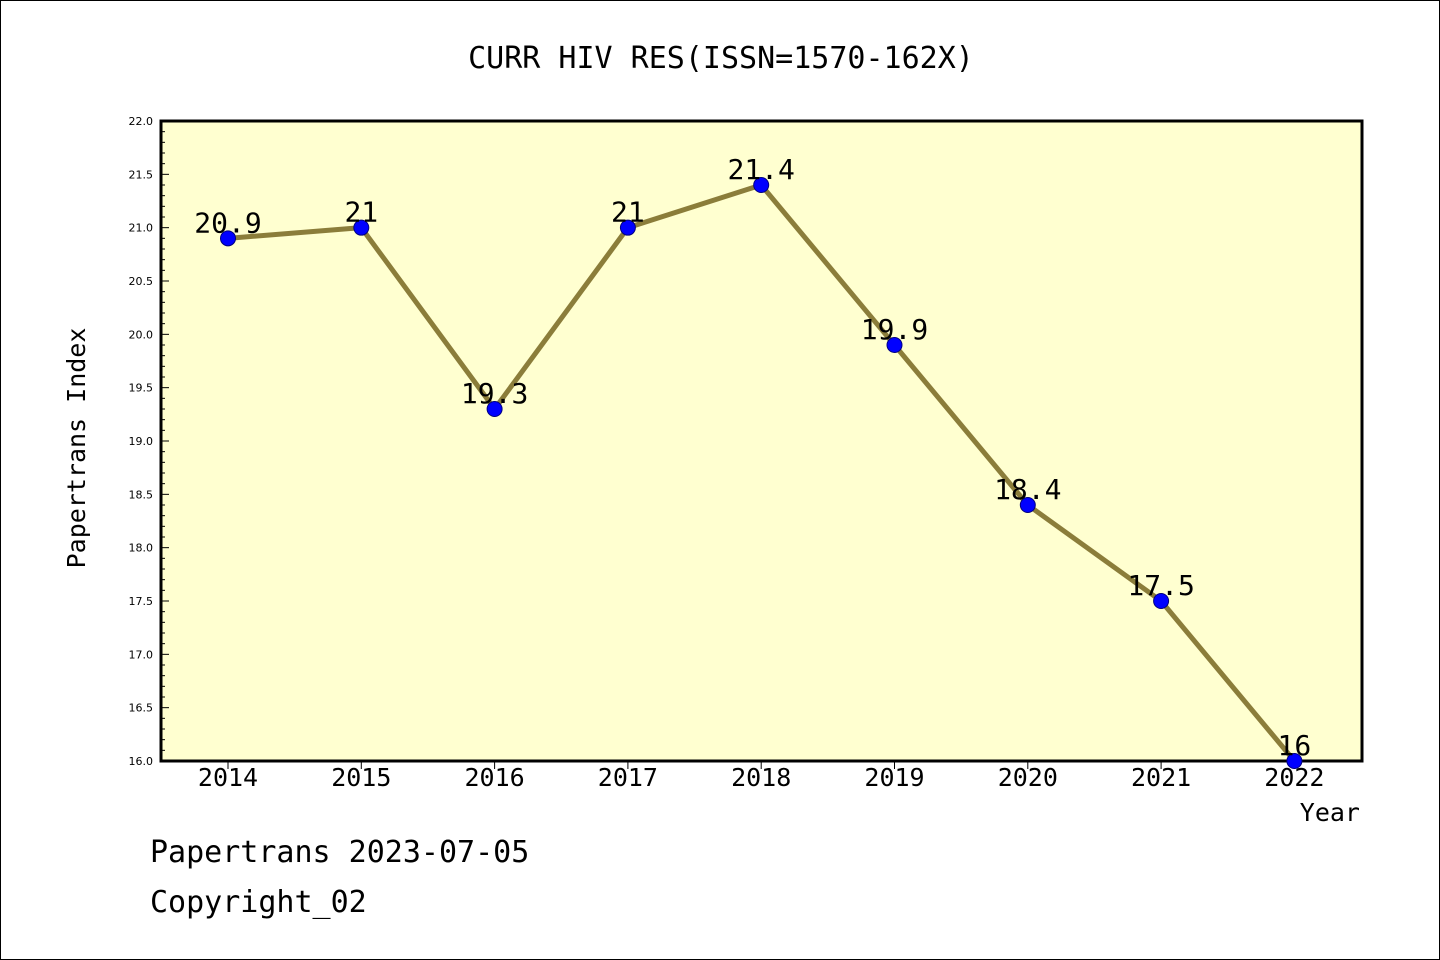 The height and width of the screenshot is (960, 1440). I want to click on y-axis-label: Papertrans Index, so click(76, 448).